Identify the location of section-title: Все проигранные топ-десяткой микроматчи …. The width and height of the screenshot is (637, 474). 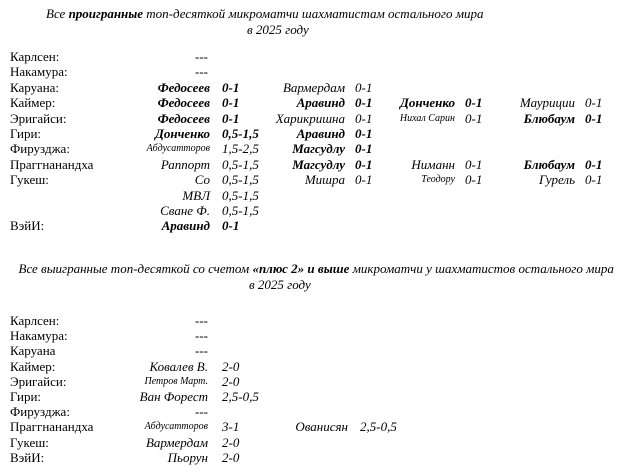
(265, 14).